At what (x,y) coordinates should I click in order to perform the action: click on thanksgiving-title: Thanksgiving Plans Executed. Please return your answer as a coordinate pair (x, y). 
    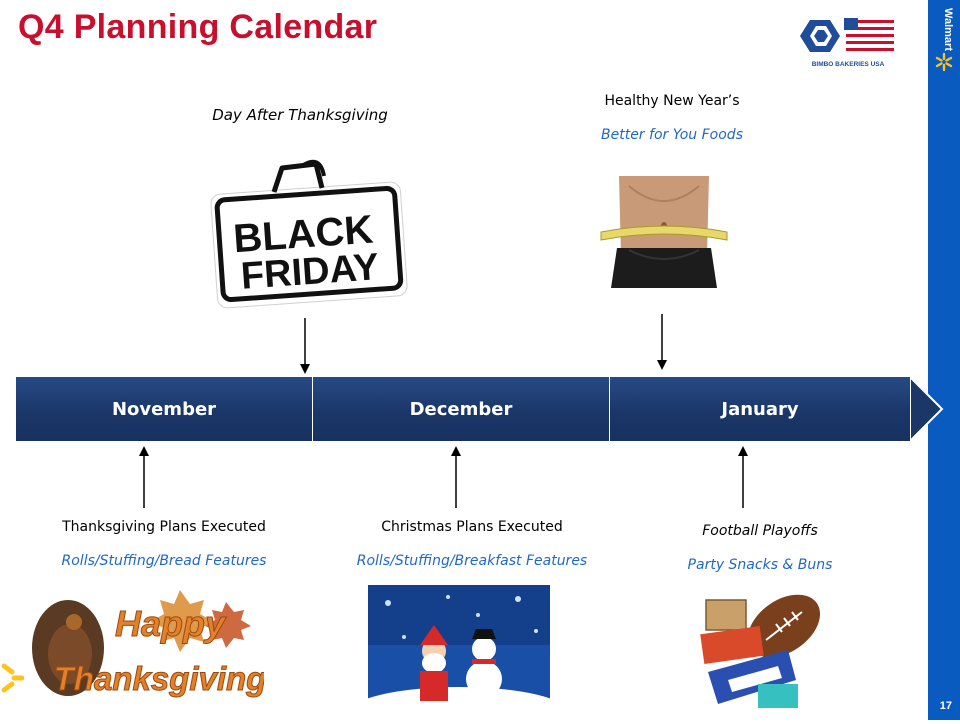
    Looking at the image, I should click on (164, 527).